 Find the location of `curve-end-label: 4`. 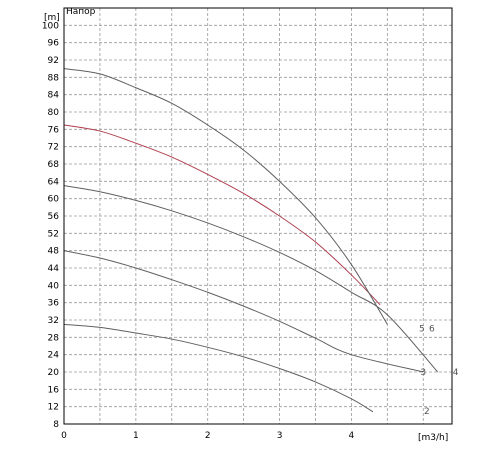

curve-end-label: 4 is located at coordinates (456, 373).